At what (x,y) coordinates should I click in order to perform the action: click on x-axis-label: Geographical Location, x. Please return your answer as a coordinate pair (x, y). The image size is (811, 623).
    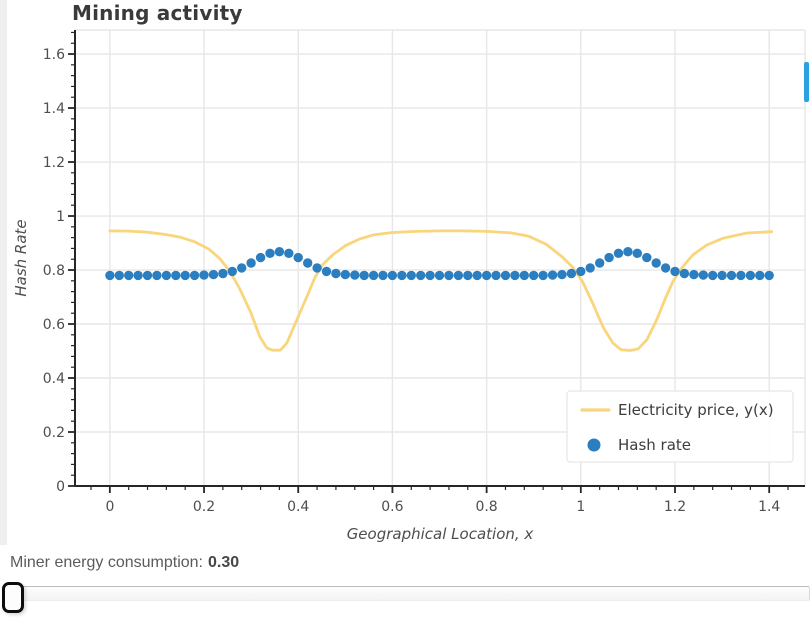
    Looking at the image, I should click on (440, 534).